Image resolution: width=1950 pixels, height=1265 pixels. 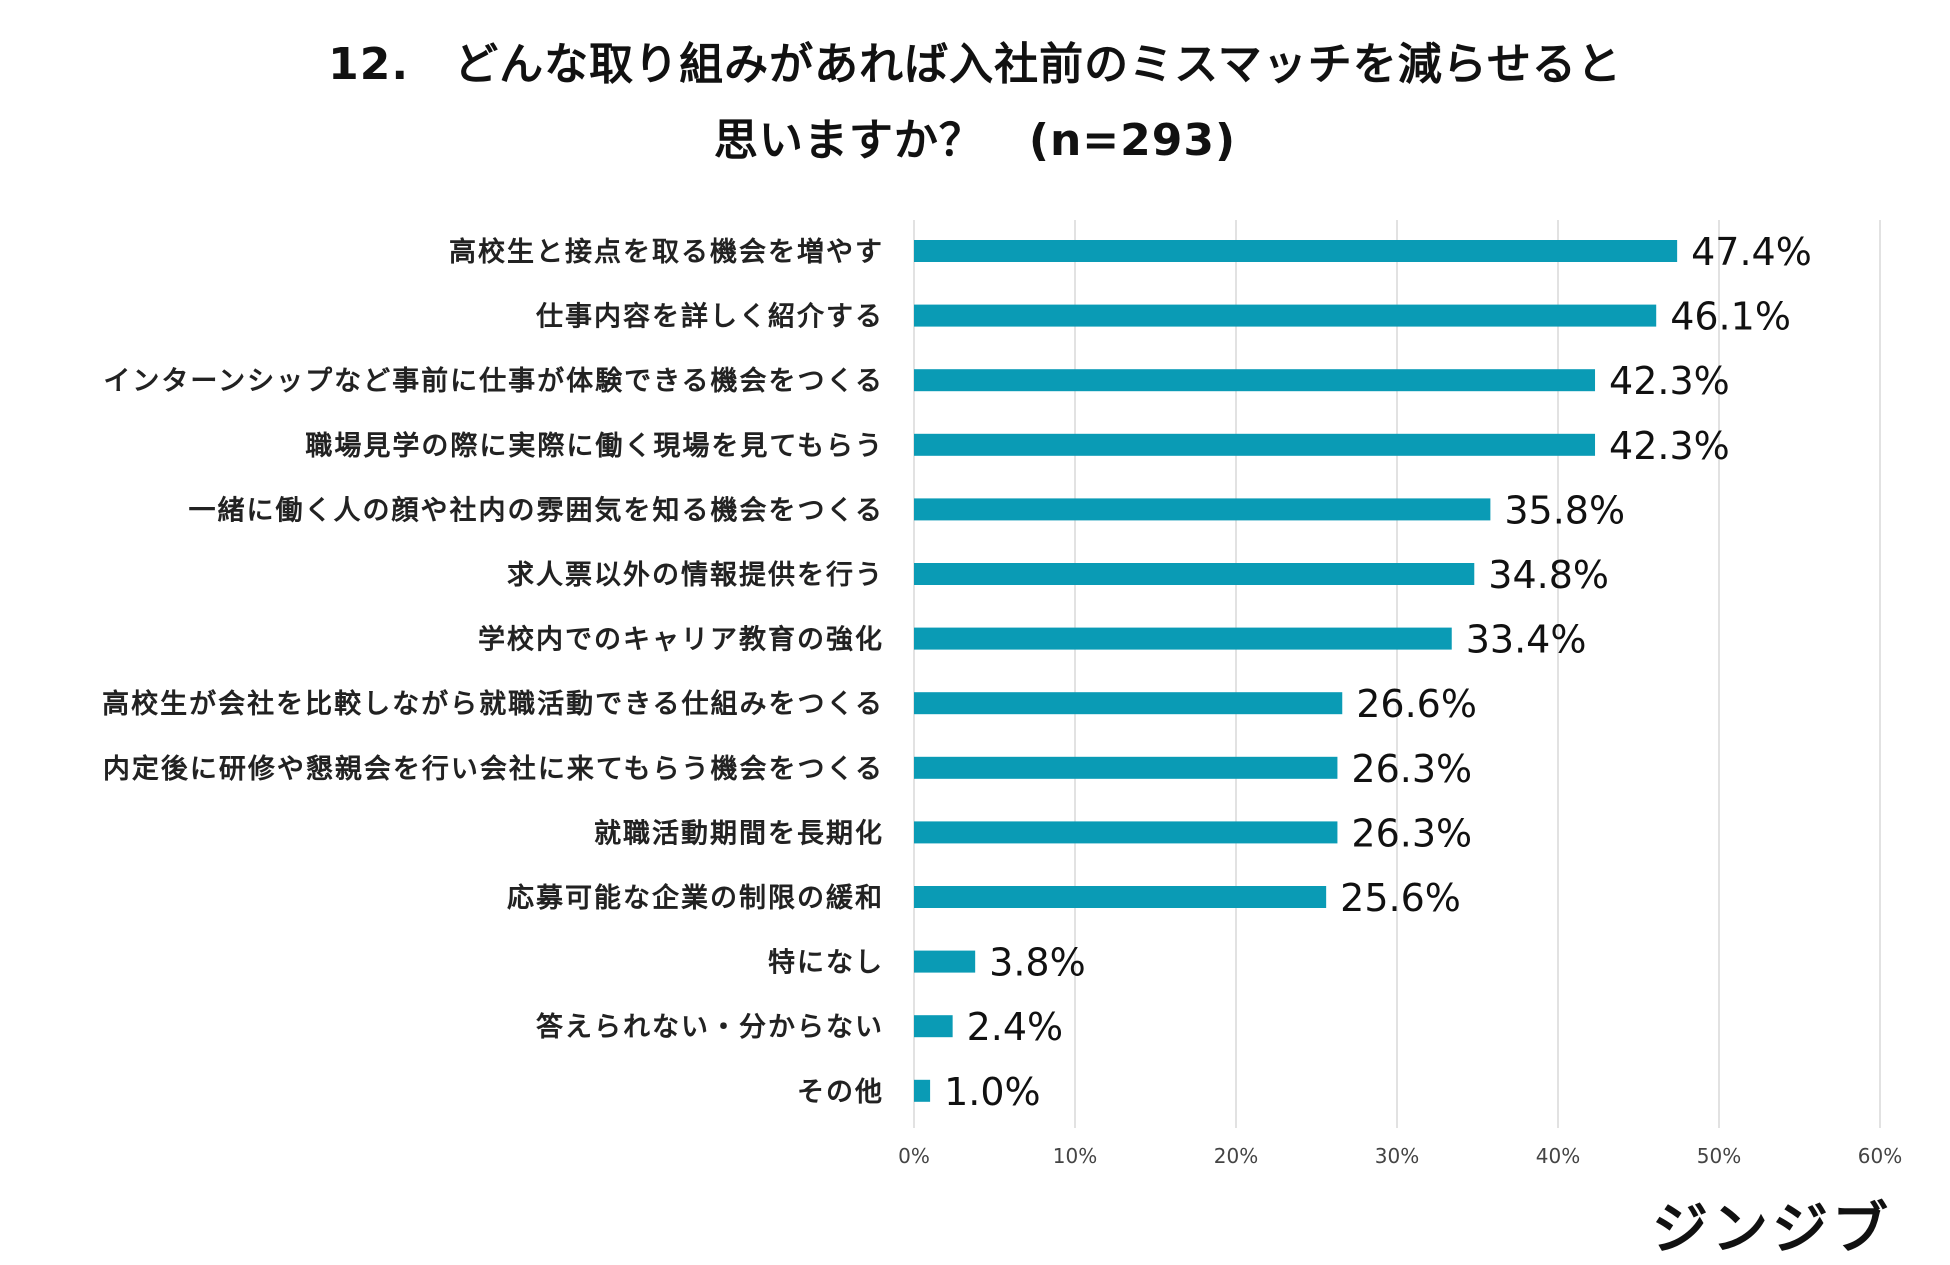 I want to click on x-axis-tick-labels: 0% 10% 20% 30% 40% 50% 60%, so click(x=1400, y=1156).